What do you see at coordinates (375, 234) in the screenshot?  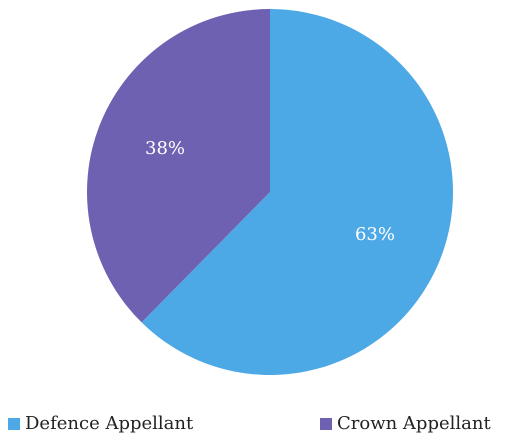 I see `pie-label-defence-appellant: 63%` at bounding box center [375, 234].